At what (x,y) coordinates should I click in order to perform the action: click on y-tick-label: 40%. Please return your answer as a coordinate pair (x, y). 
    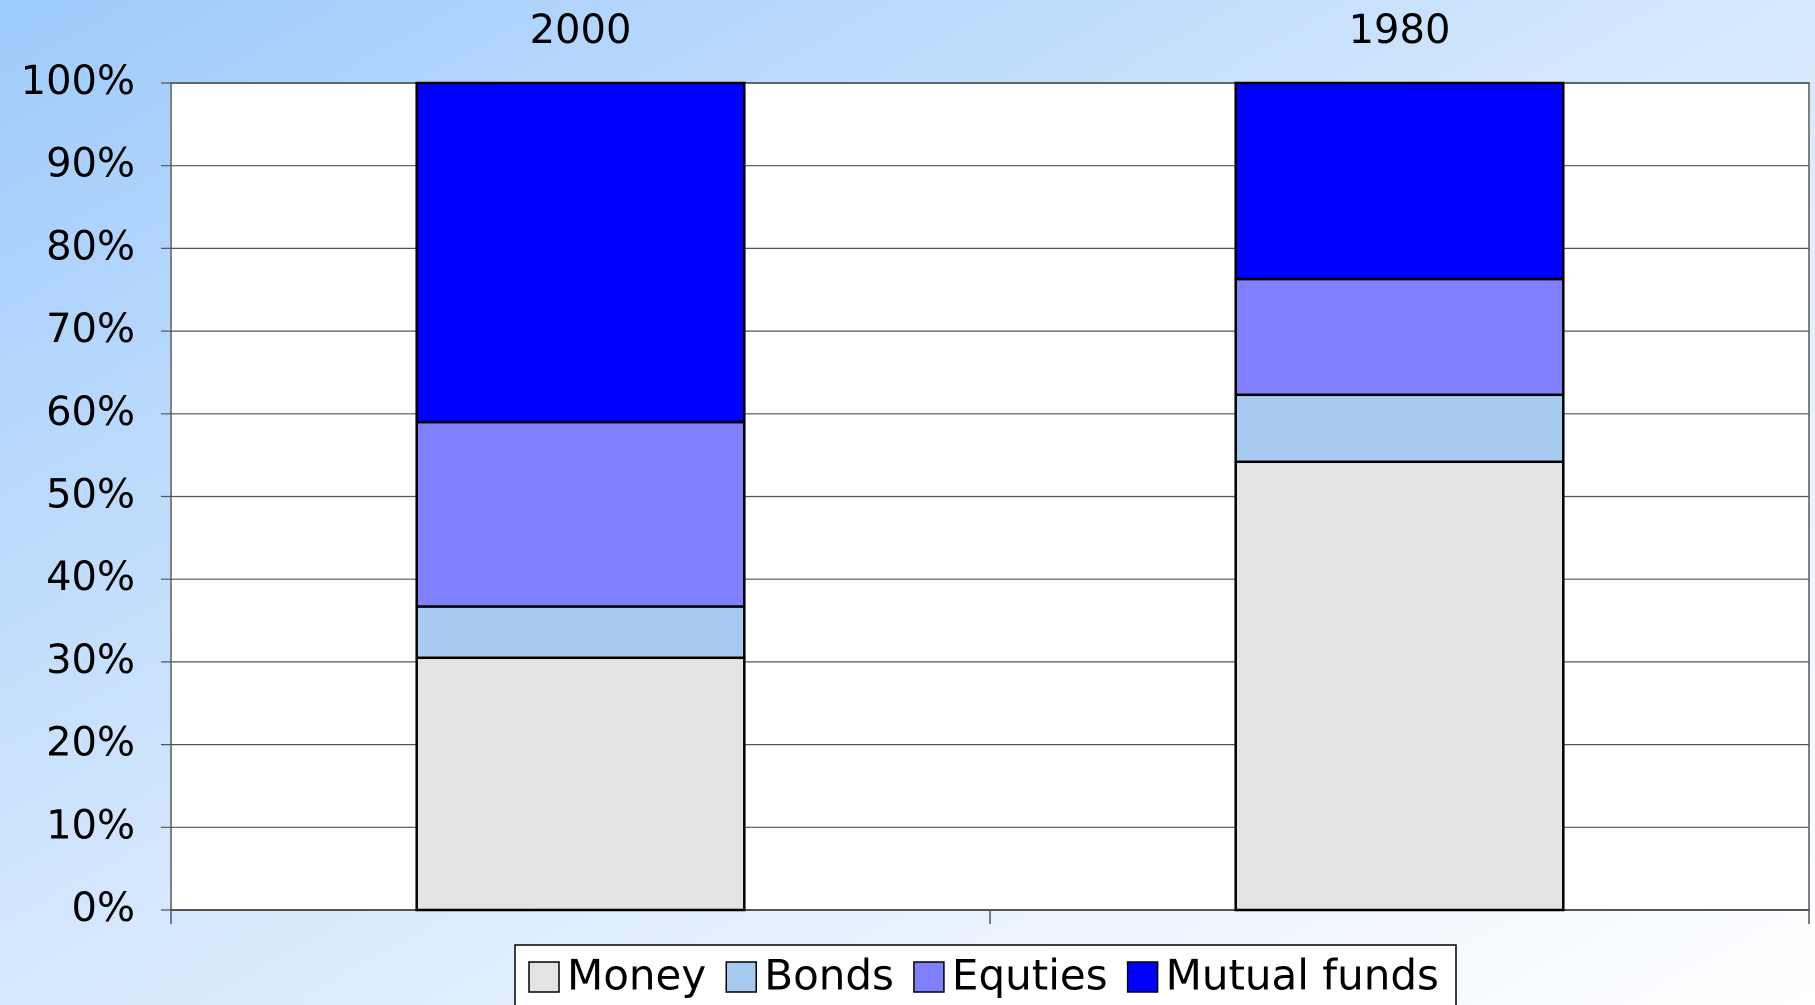
    Looking at the image, I should click on (90, 577).